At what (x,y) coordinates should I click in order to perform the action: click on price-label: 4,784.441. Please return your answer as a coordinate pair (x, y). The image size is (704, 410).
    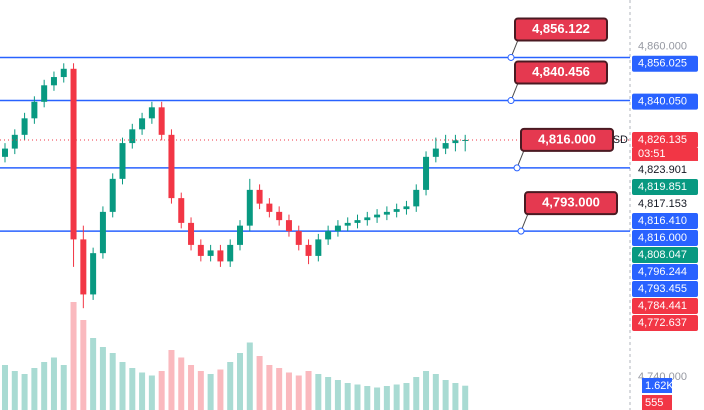
    Looking at the image, I should click on (662, 306).